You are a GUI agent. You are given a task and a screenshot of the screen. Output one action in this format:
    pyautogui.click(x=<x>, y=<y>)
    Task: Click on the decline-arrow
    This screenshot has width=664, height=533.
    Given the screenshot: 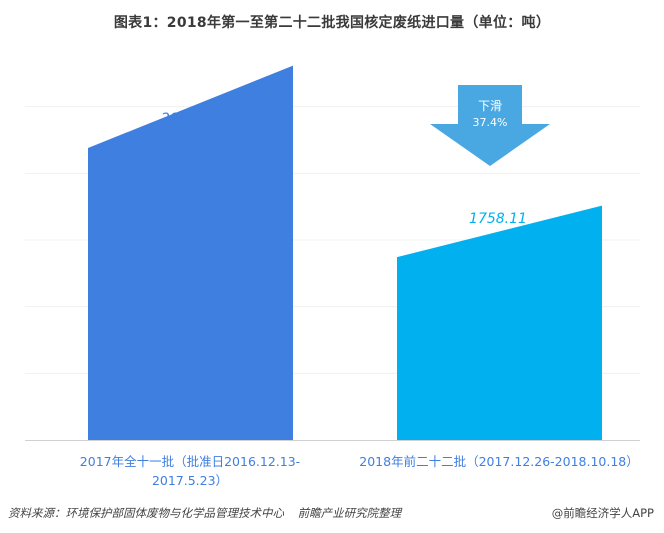 What is the action you would take?
    pyautogui.click(x=490, y=125)
    